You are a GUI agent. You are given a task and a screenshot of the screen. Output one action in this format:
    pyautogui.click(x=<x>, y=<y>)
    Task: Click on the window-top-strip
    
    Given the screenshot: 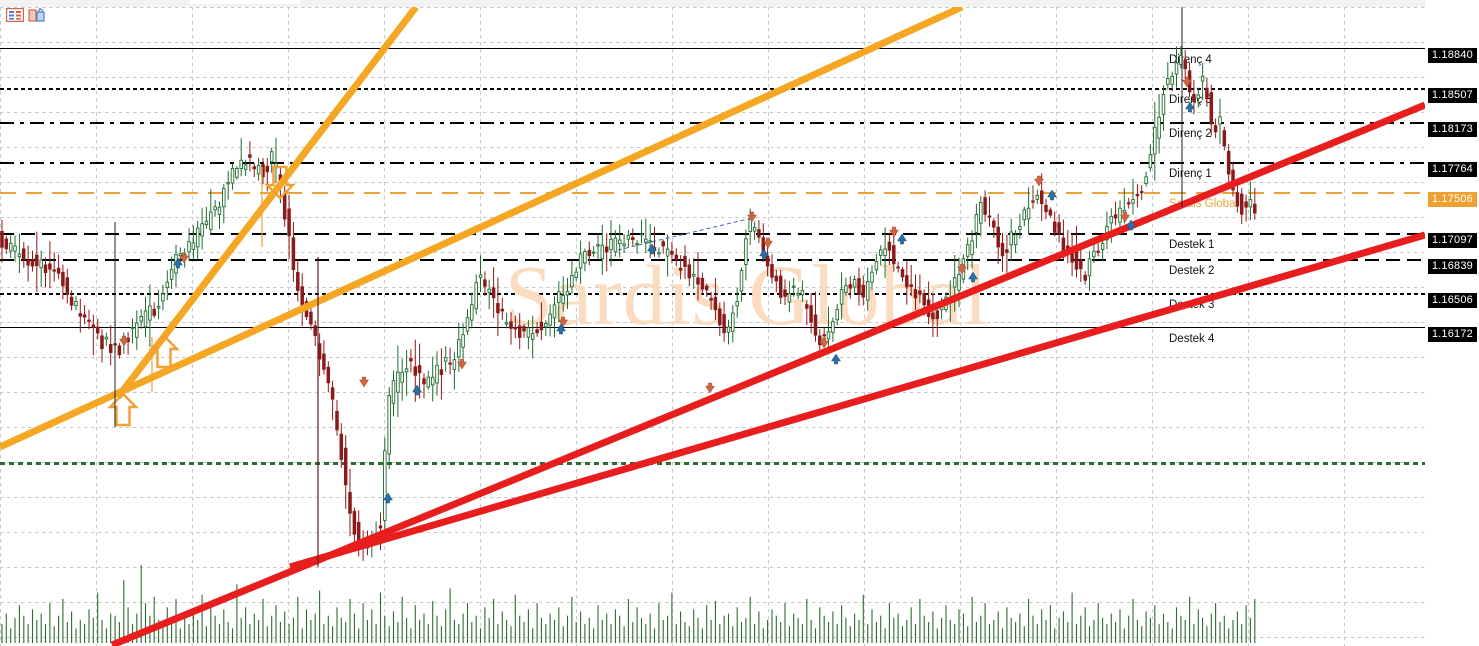 What is the action you would take?
    pyautogui.click(x=739, y=3)
    